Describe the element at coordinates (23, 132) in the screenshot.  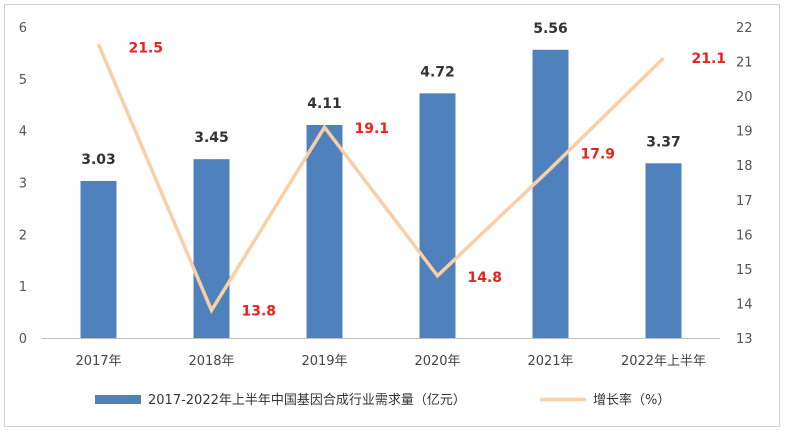
I see `left-tick-label: 4` at that location.